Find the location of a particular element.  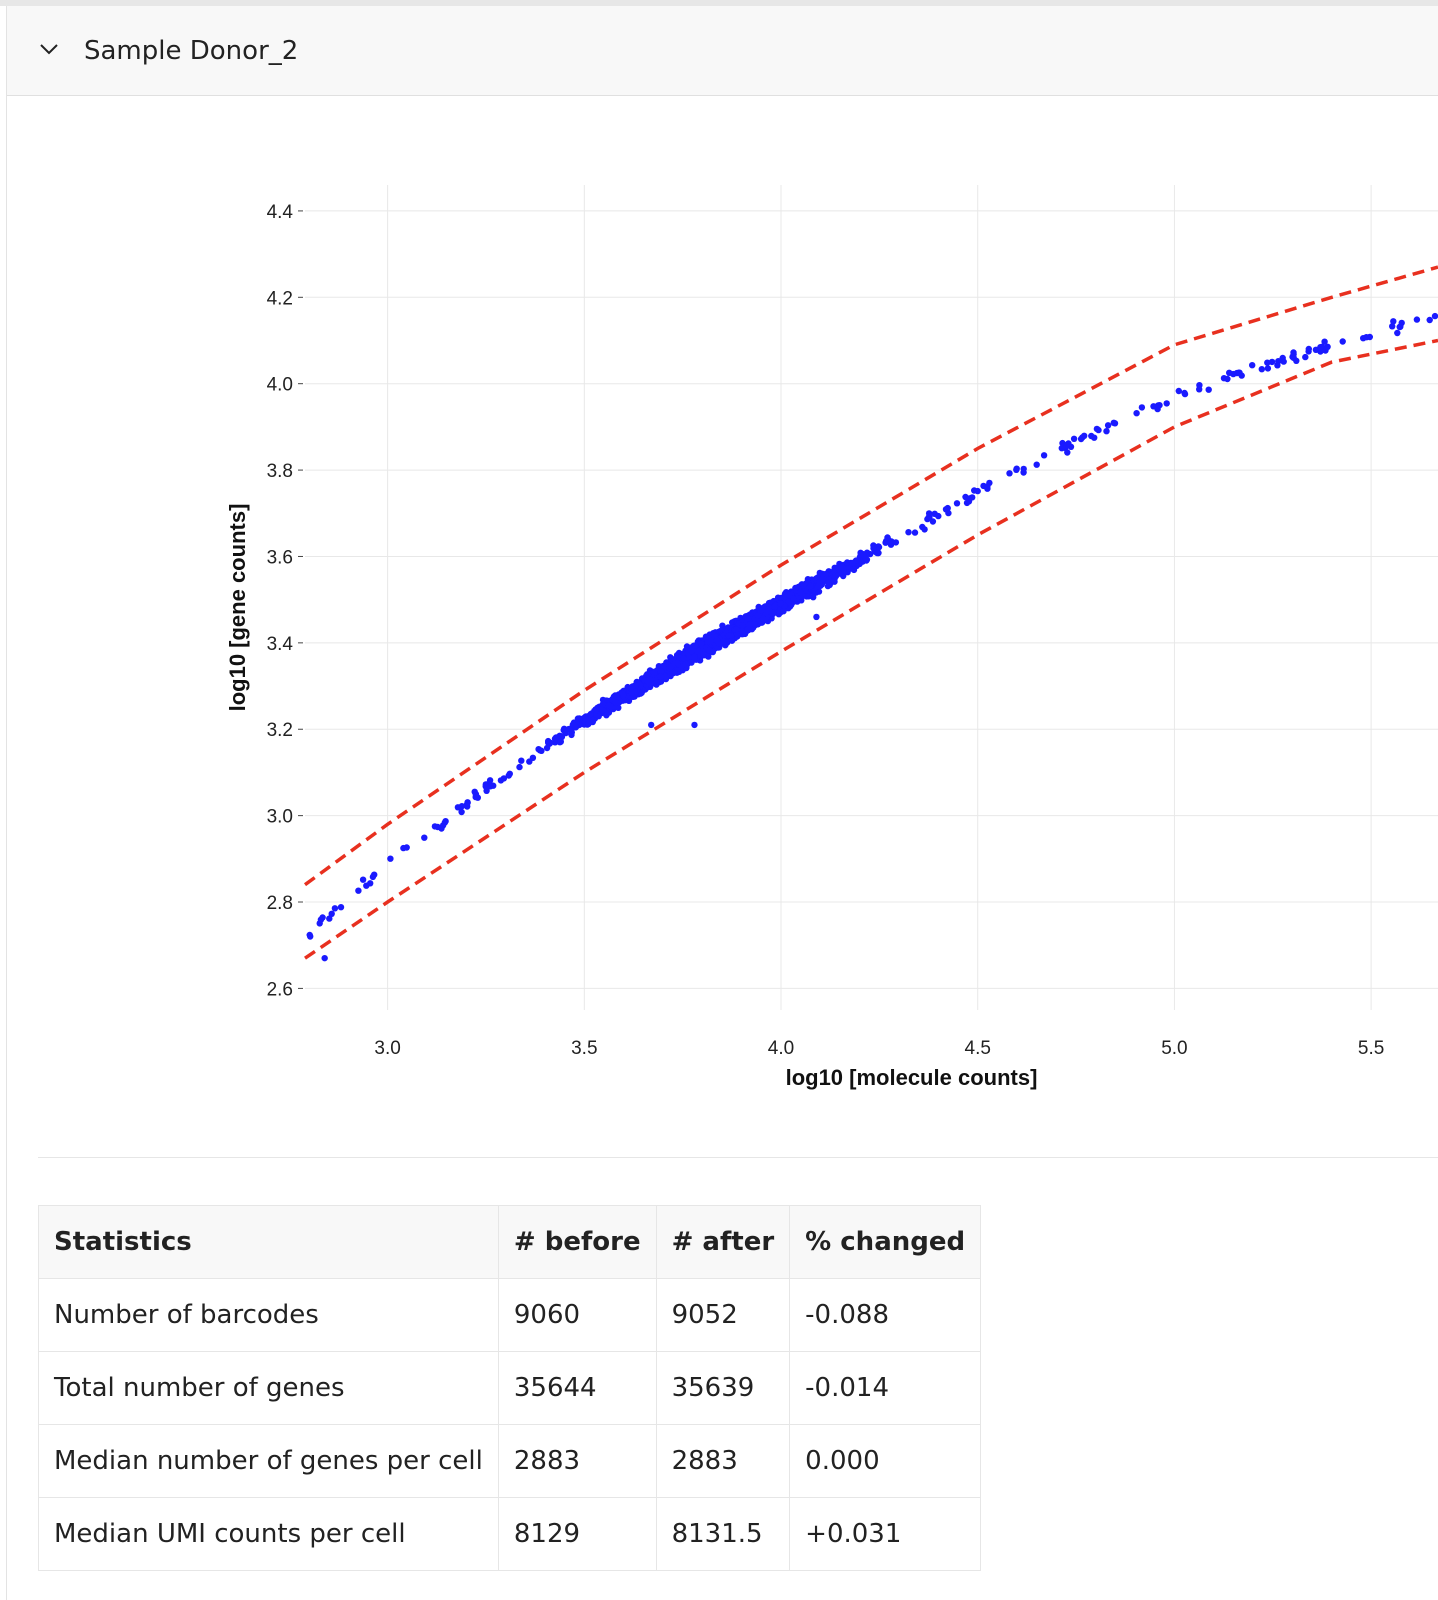

panel-header-toggle: Sample Donor_2 is located at coordinates (722, 51).